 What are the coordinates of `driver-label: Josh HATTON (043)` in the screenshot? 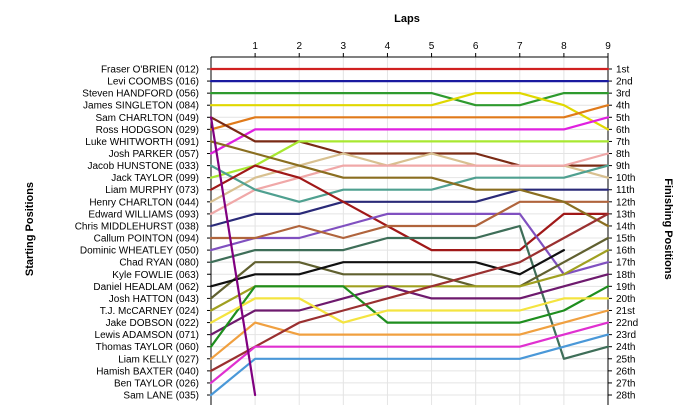 It's located at (154, 299).